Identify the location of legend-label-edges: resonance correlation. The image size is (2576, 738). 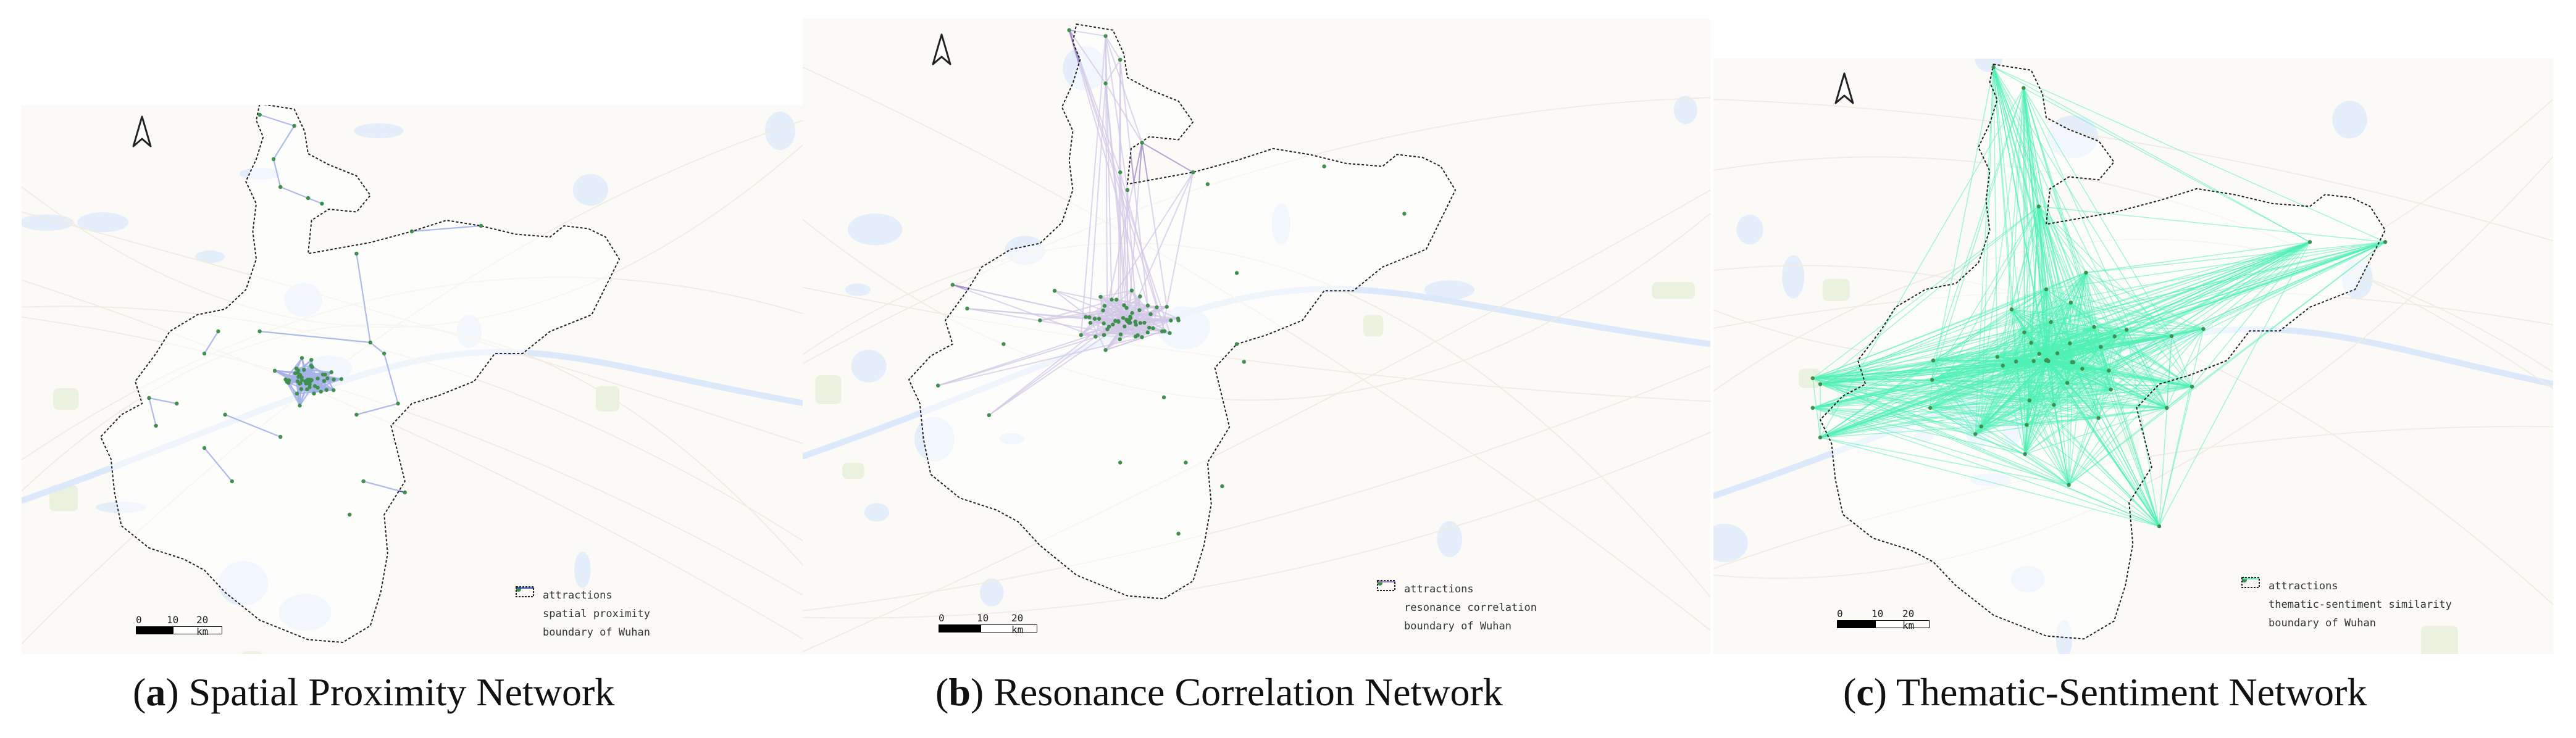
(1470, 608).